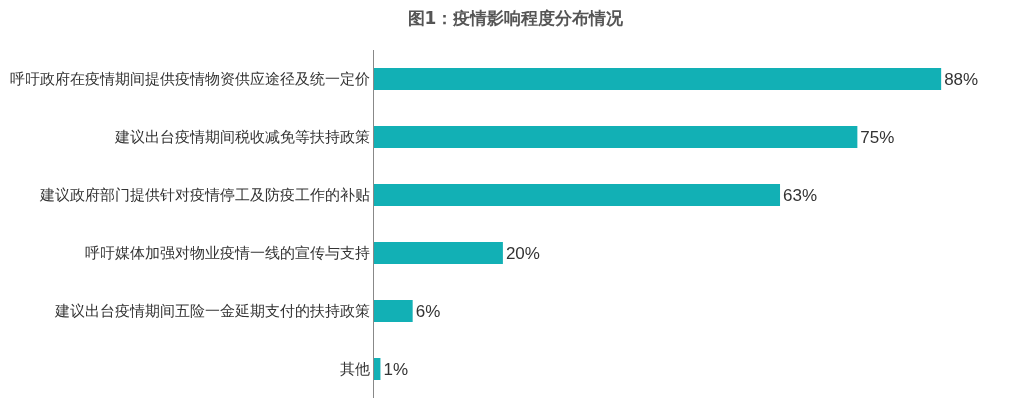 This screenshot has width=1031, height=408. Describe the element at coordinates (428, 311) in the screenshot. I see `data-label: 6%` at that location.